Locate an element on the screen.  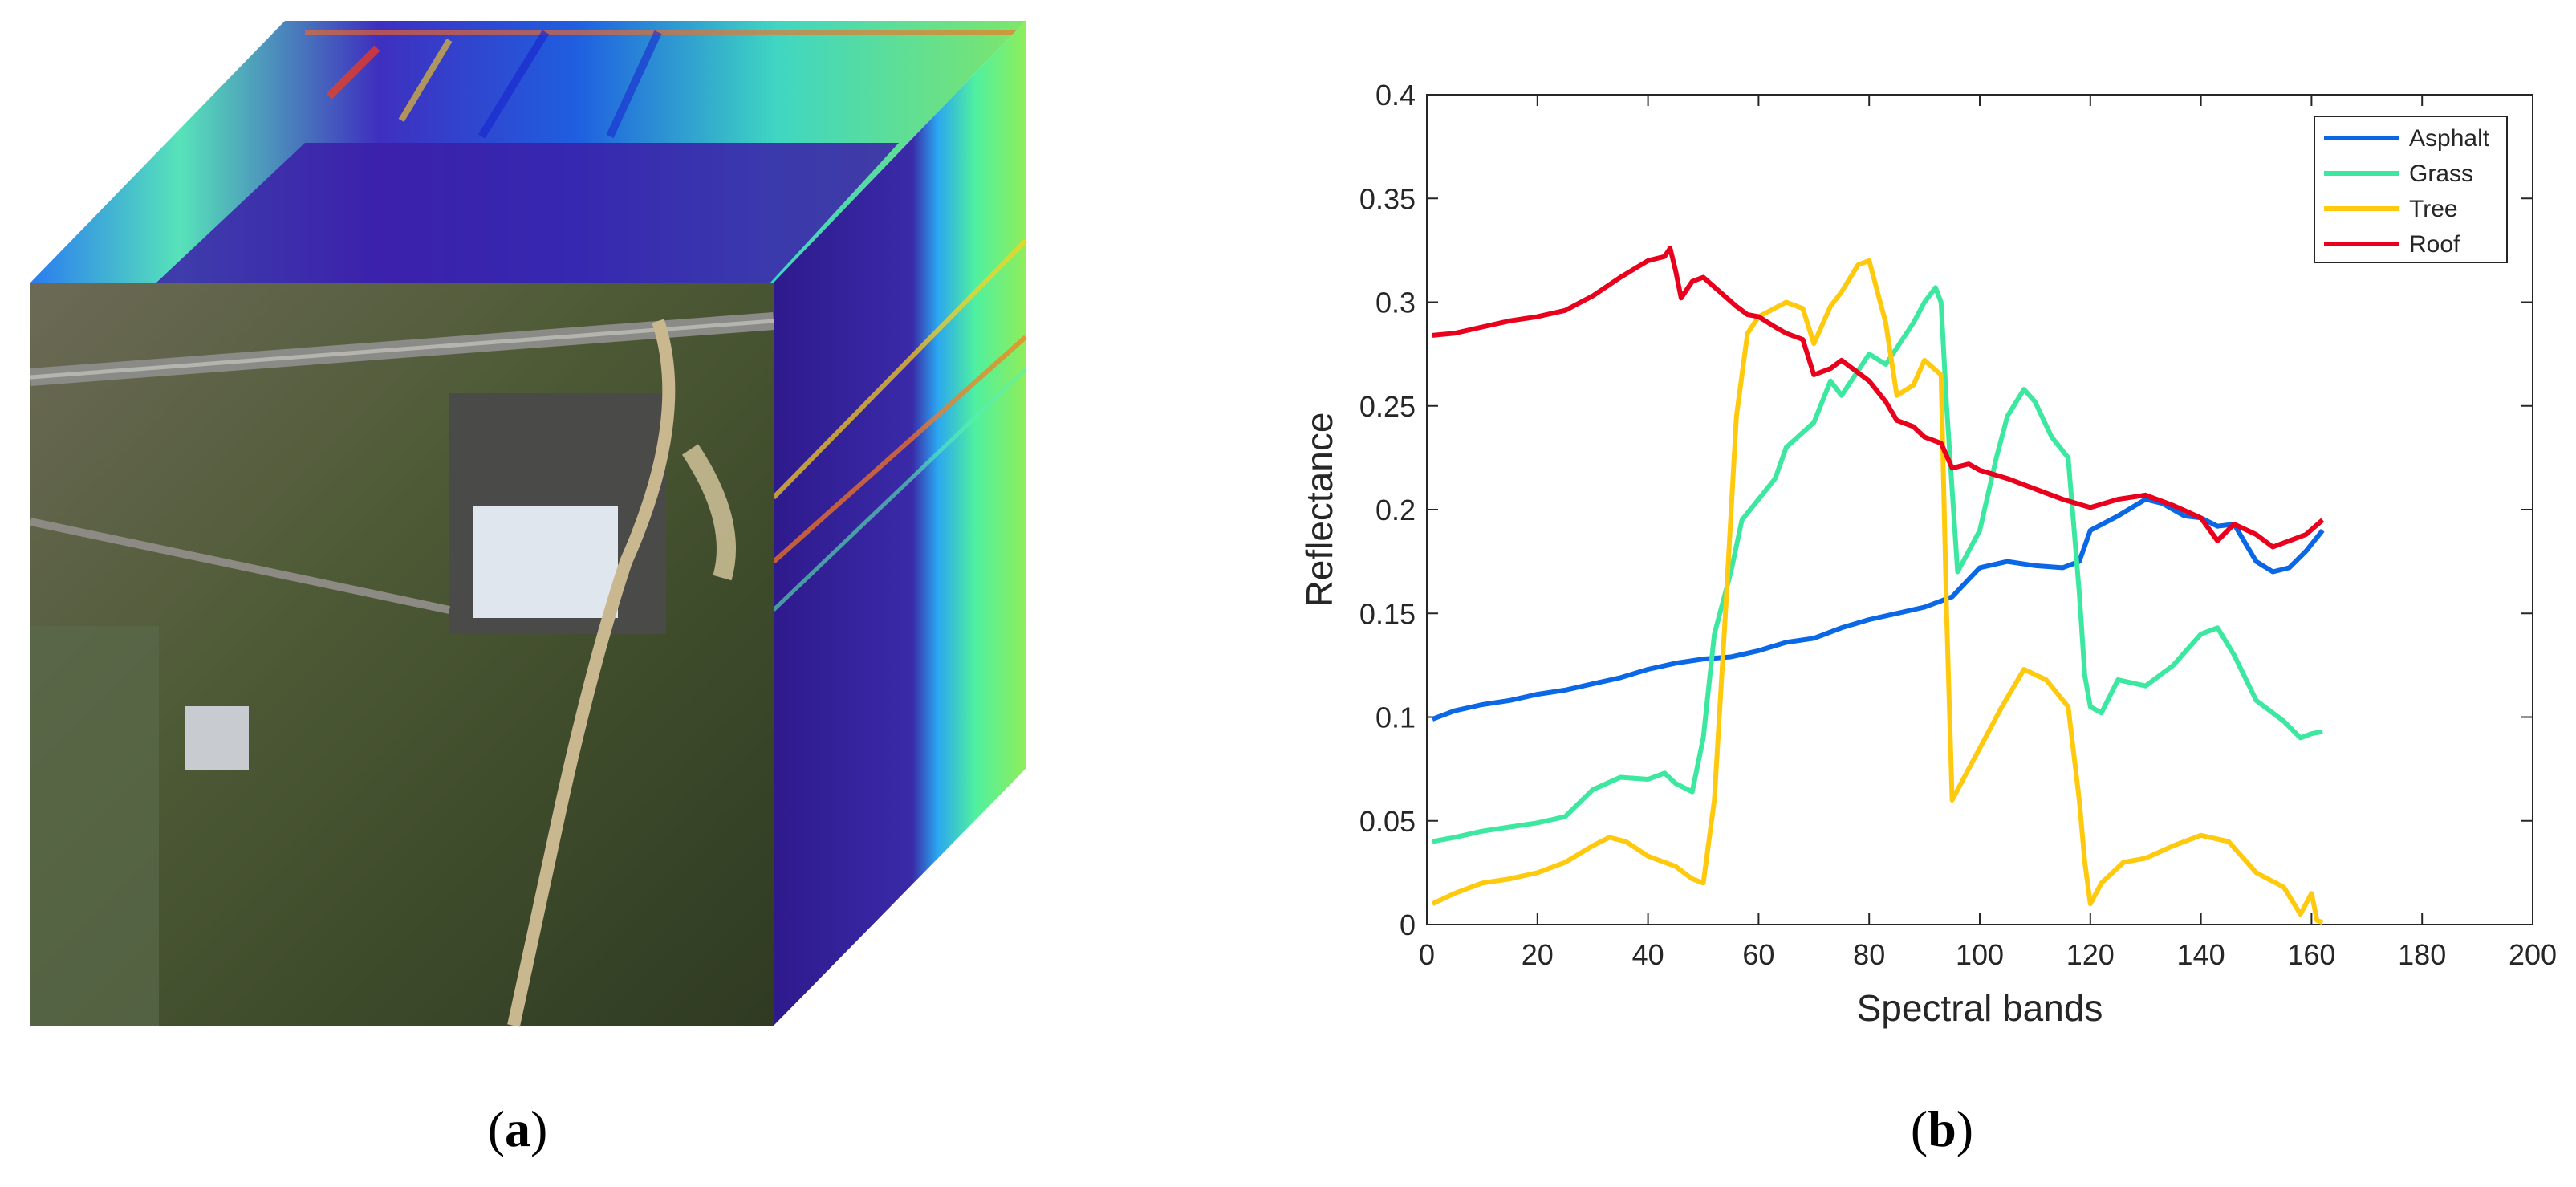
y-tick-label: 0.05 is located at coordinates (1388, 821).